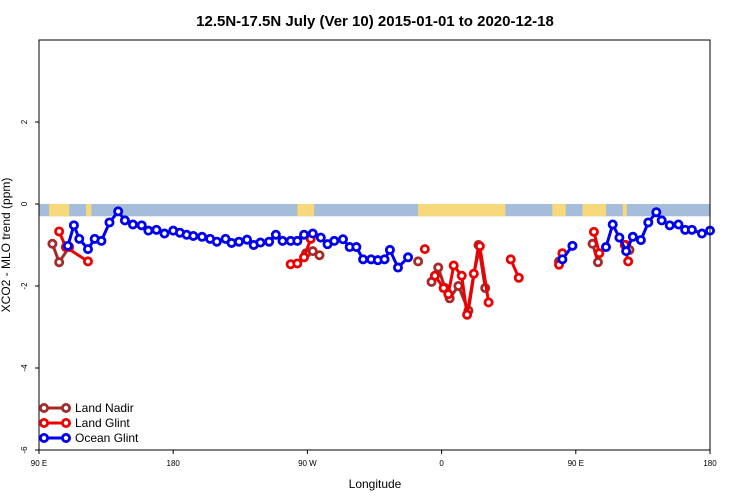  I want to click on legend-label: Ocean Glint, so click(107, 438).